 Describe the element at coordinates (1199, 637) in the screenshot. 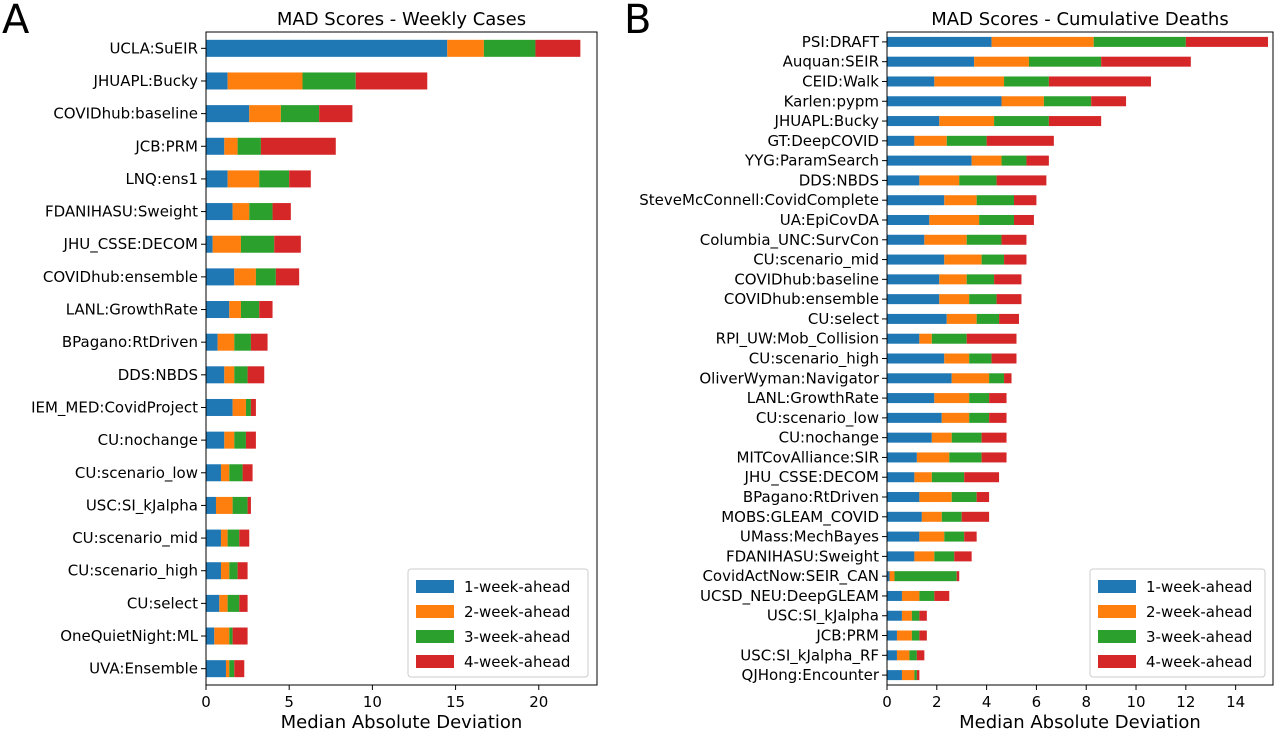

I see `legend-label: 3-week-ahead` at that location.